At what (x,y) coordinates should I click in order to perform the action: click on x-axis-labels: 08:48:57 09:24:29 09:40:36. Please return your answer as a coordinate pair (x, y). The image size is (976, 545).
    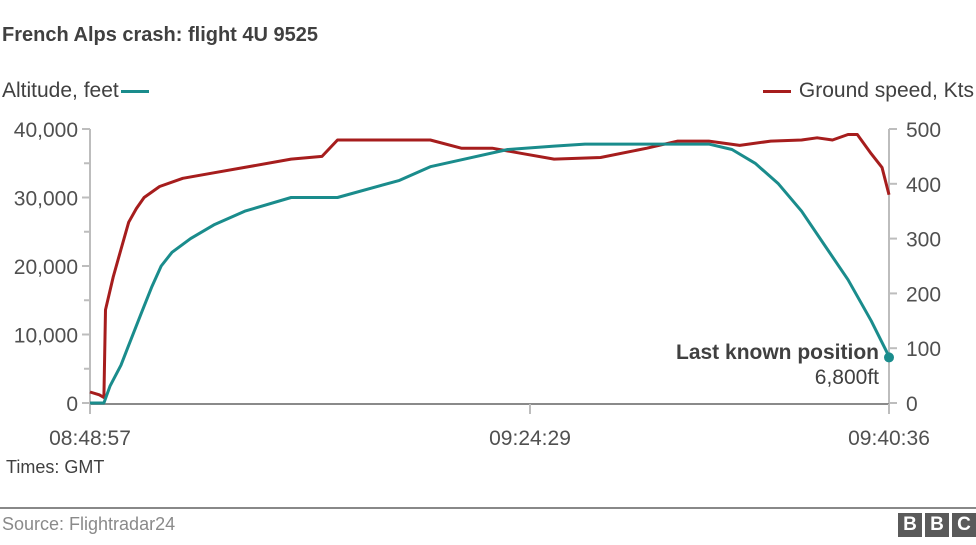
    Looking at the image, I should click on (489, 438).